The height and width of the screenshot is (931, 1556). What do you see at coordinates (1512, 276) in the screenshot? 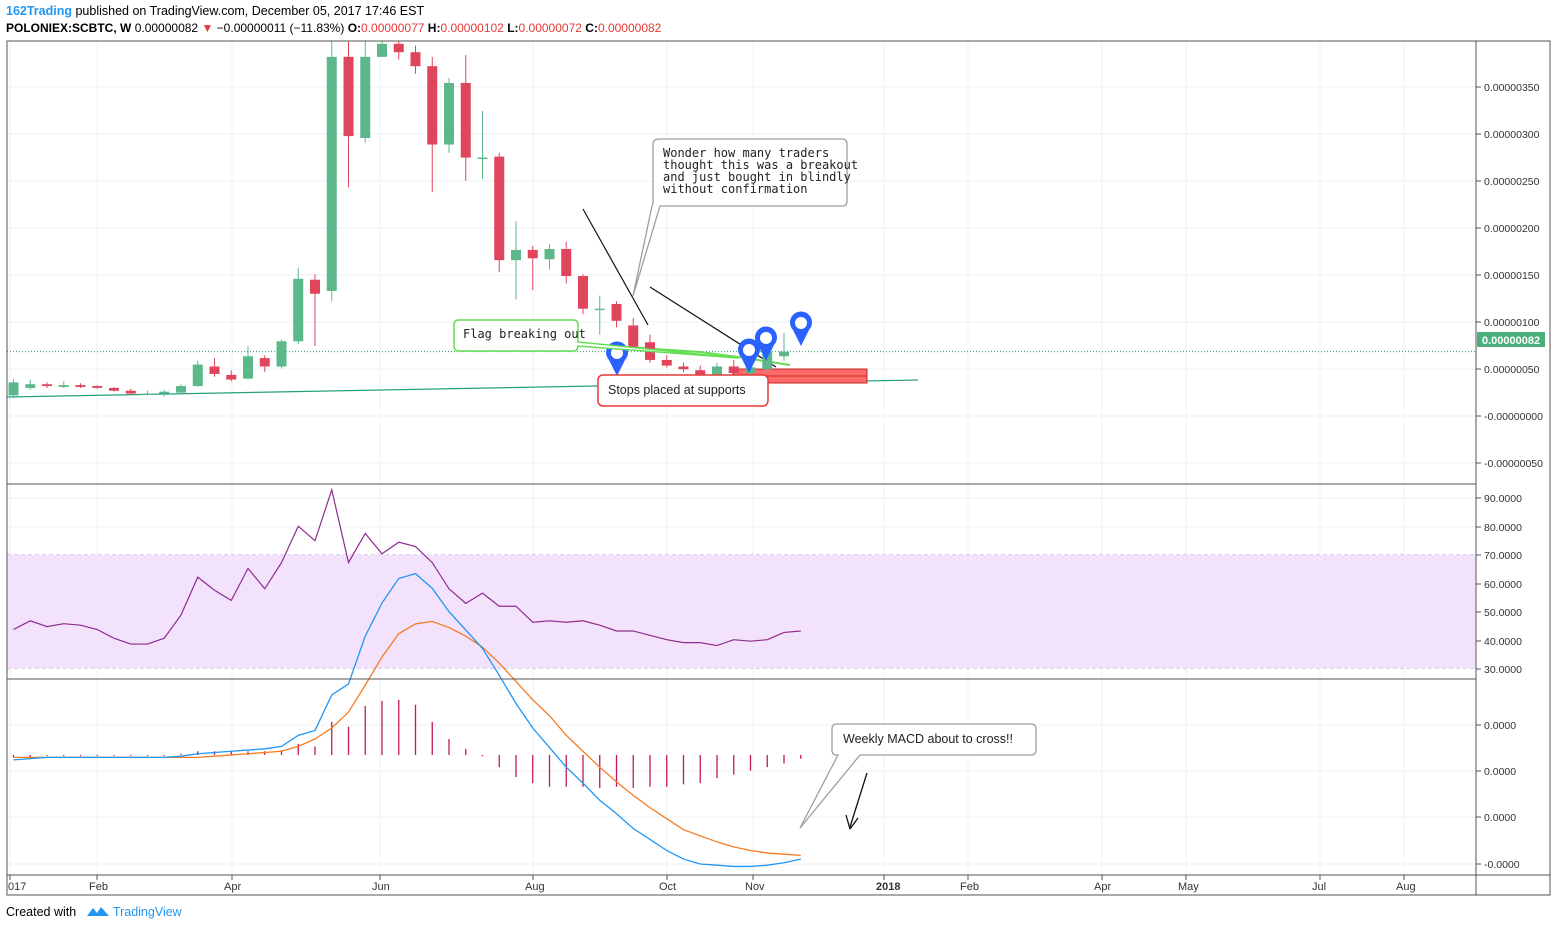
I see `price-tick-label: 0.00000150` at bounding box center [1512, 276].